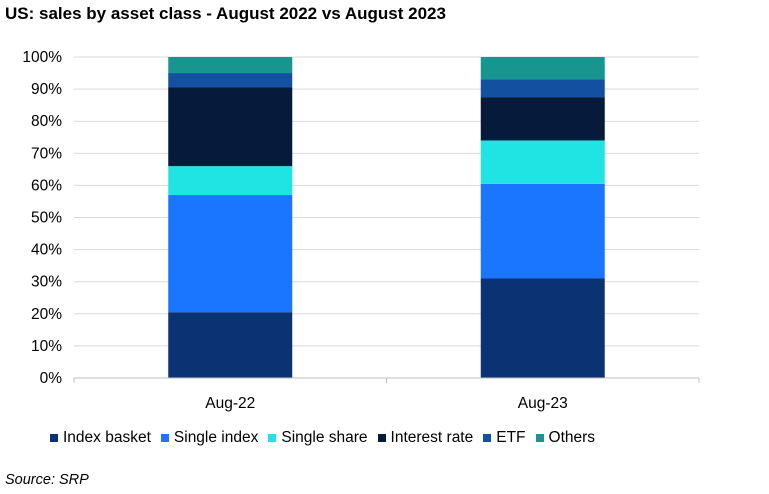 Image resolution: width=769 pixels, height=494 pixels. I want to click on y-tick-label: 60%, so click(46, 185).